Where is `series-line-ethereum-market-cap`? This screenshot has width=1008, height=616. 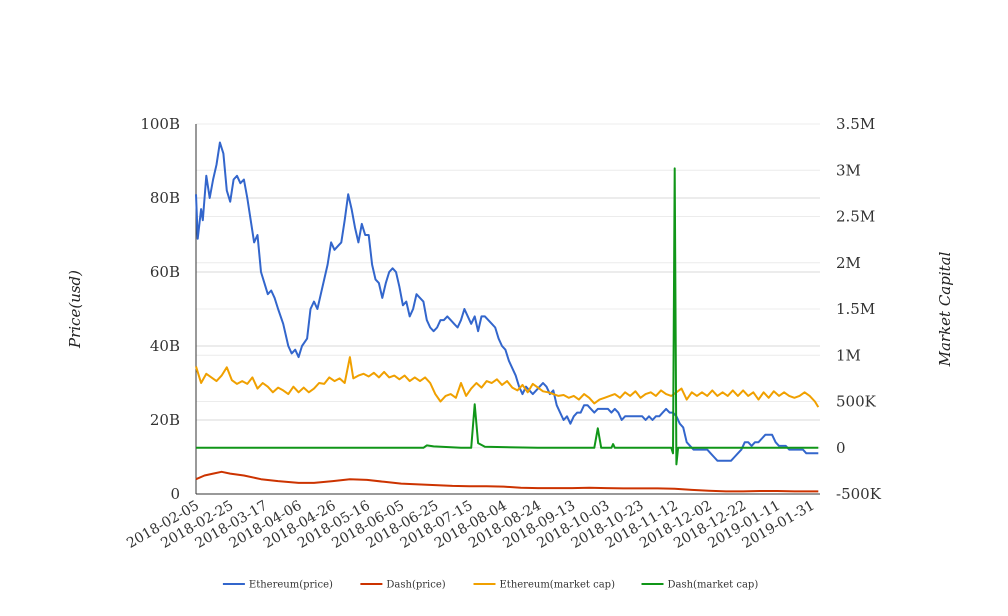
series-line-ethereum-market-cap is located at coordinates (507, 382).